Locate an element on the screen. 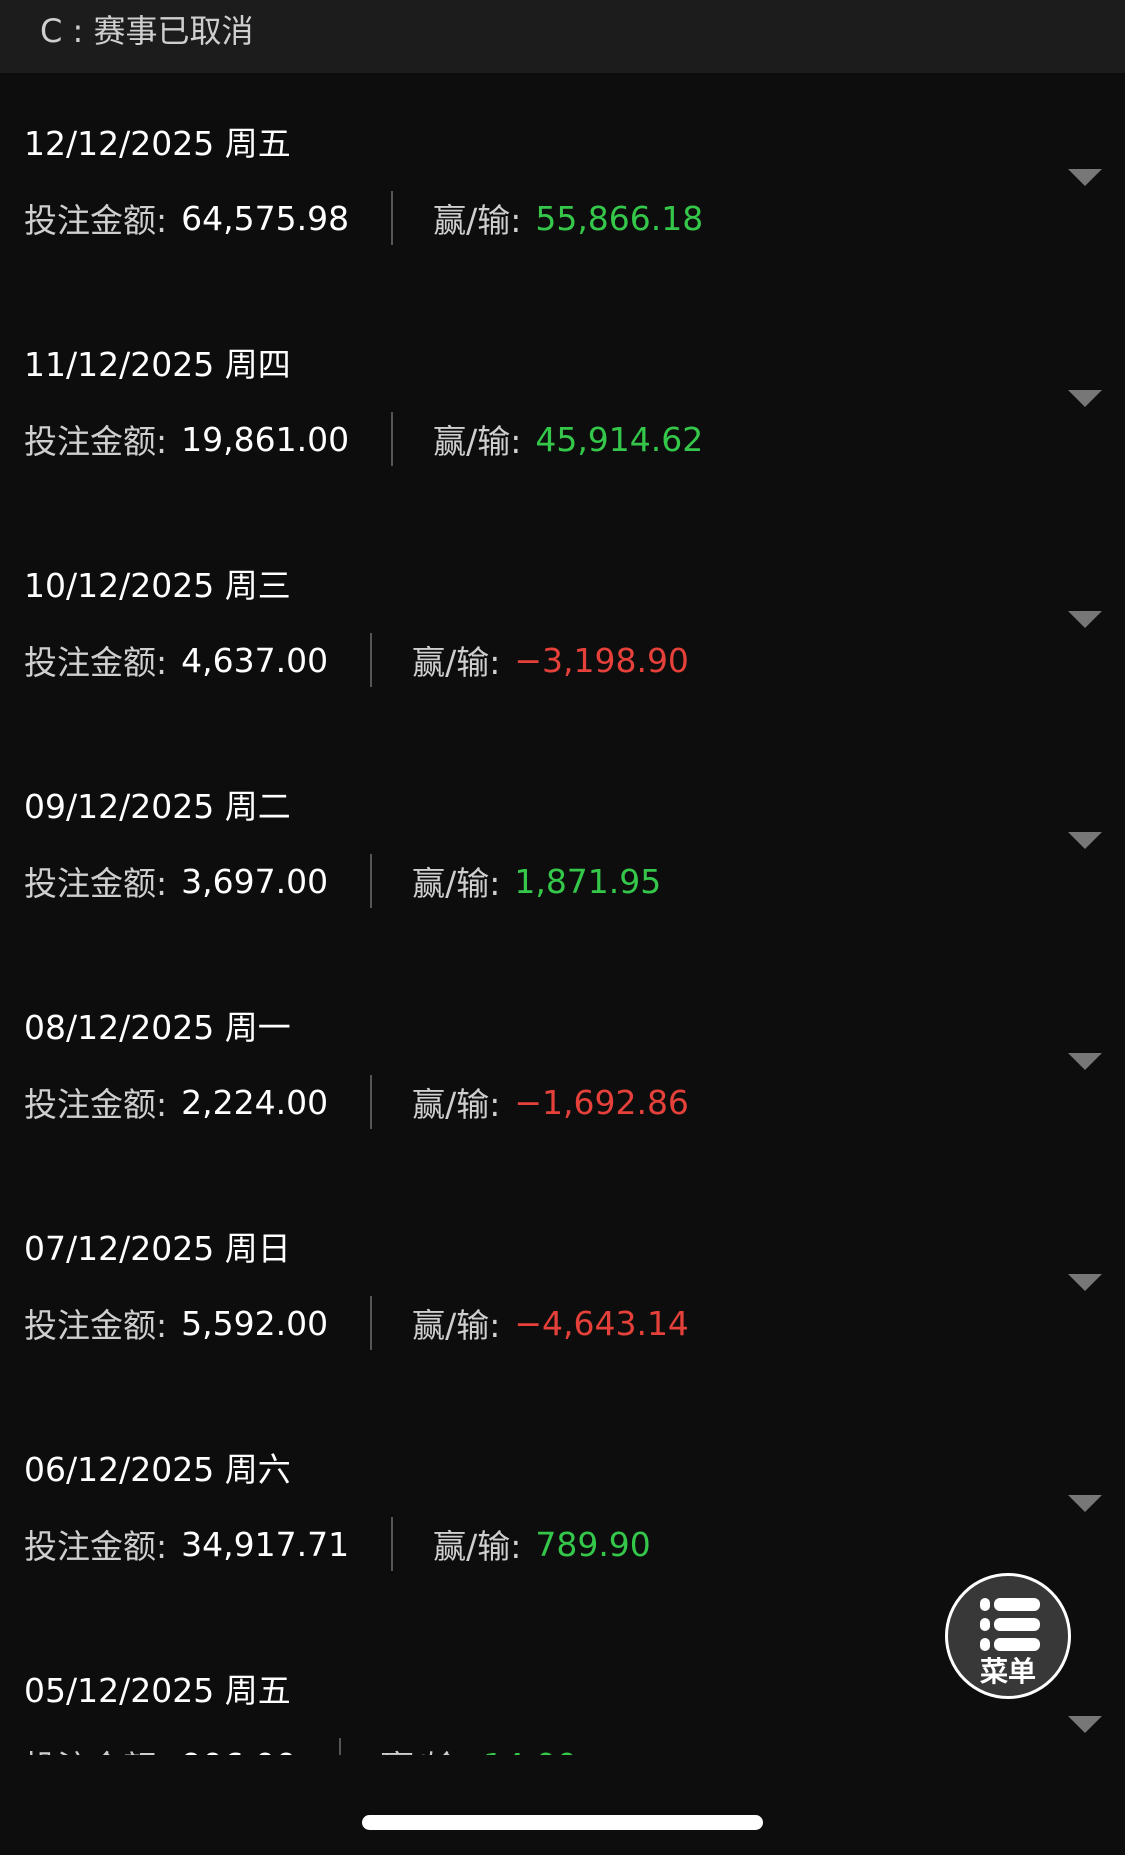 This screenshot has width=1125, height=1855. stake-value: 3,697.00 is located at coordinates (255, 881).